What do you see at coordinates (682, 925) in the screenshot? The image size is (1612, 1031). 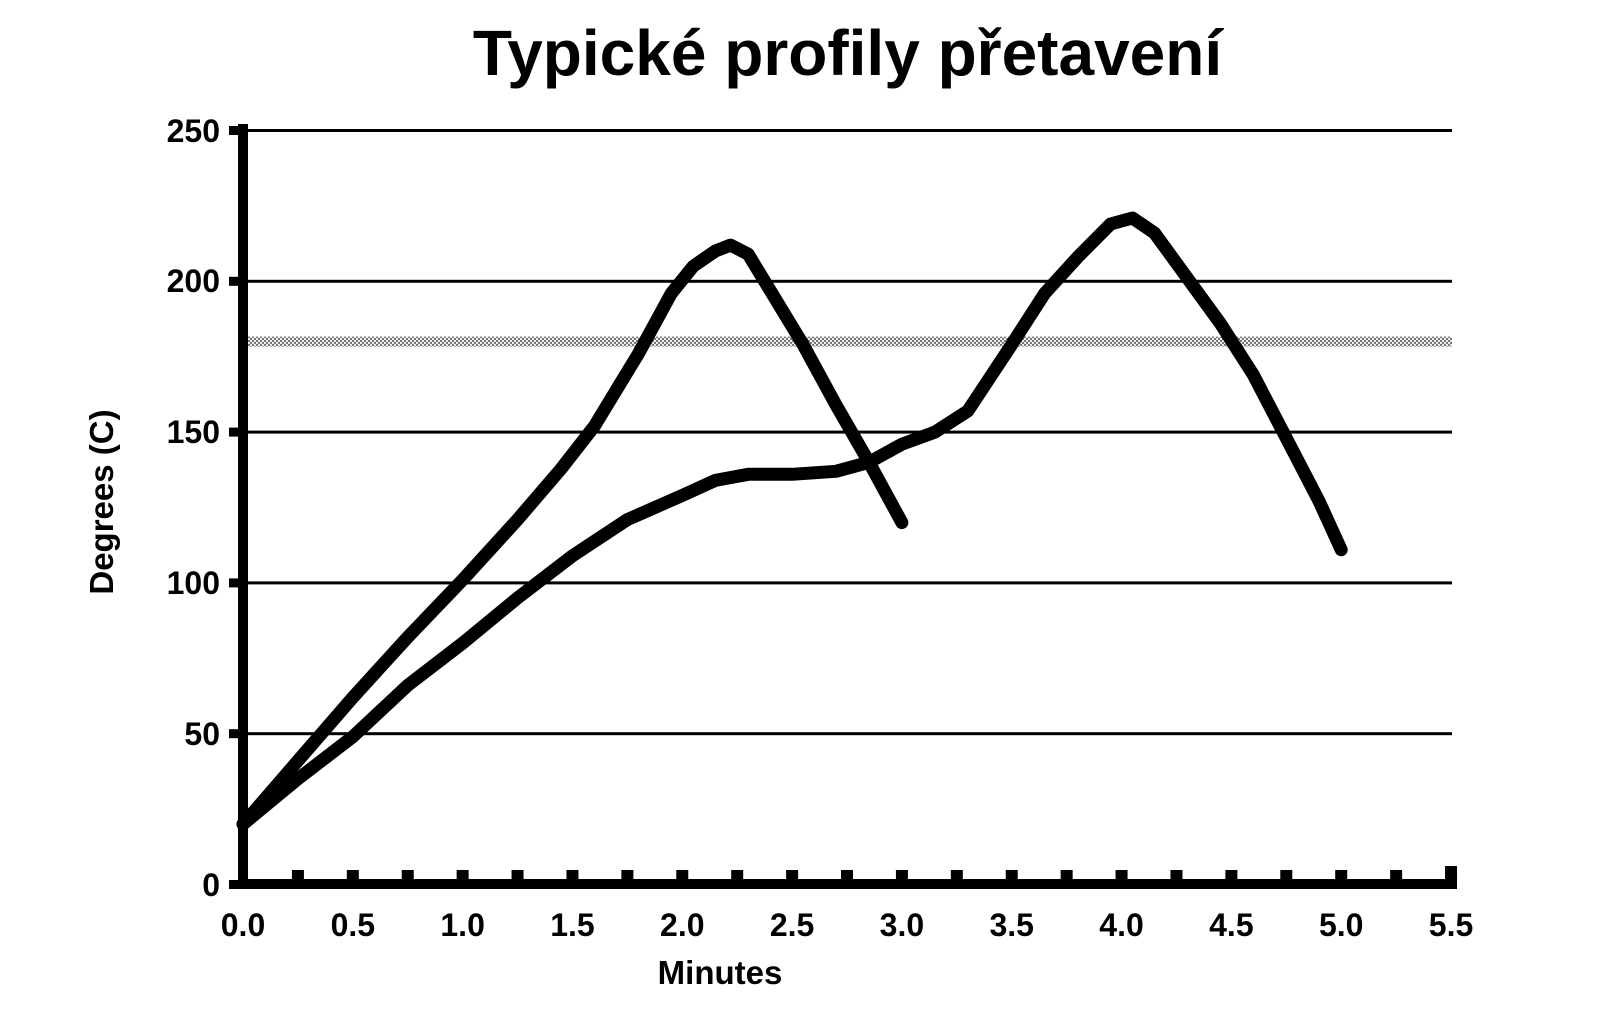 I see `x-tick-label: 2.0` at bounding box center [682, 925].